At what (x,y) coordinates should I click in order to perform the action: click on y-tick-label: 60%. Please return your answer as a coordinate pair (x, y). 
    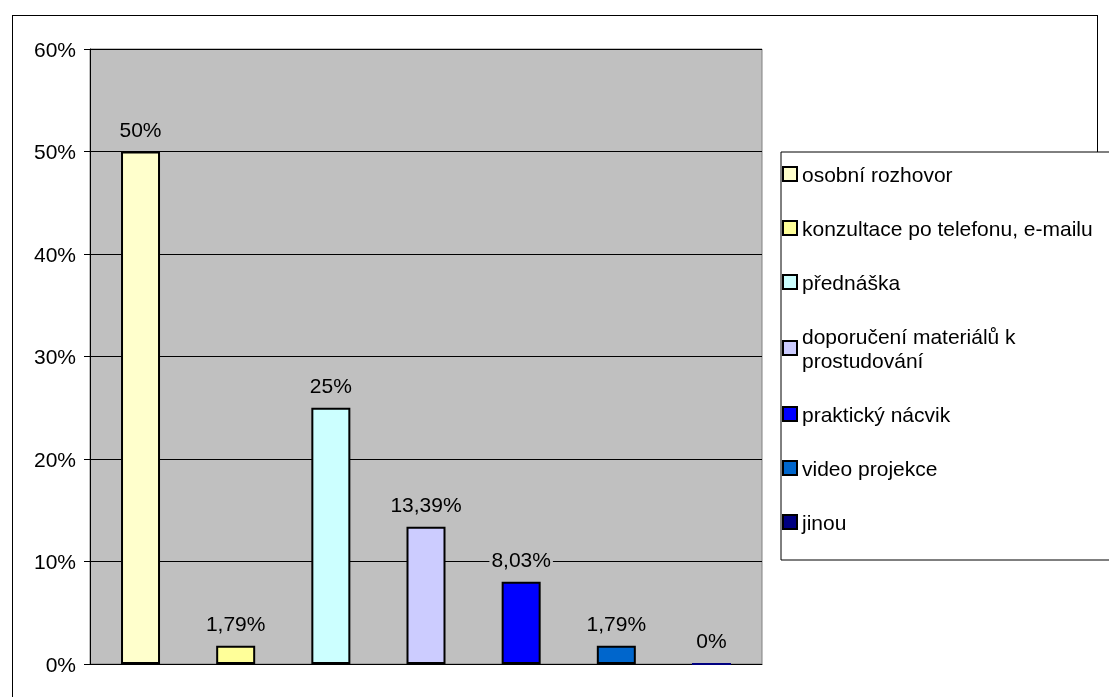
    Looking at the image, I should click on (54, 49).